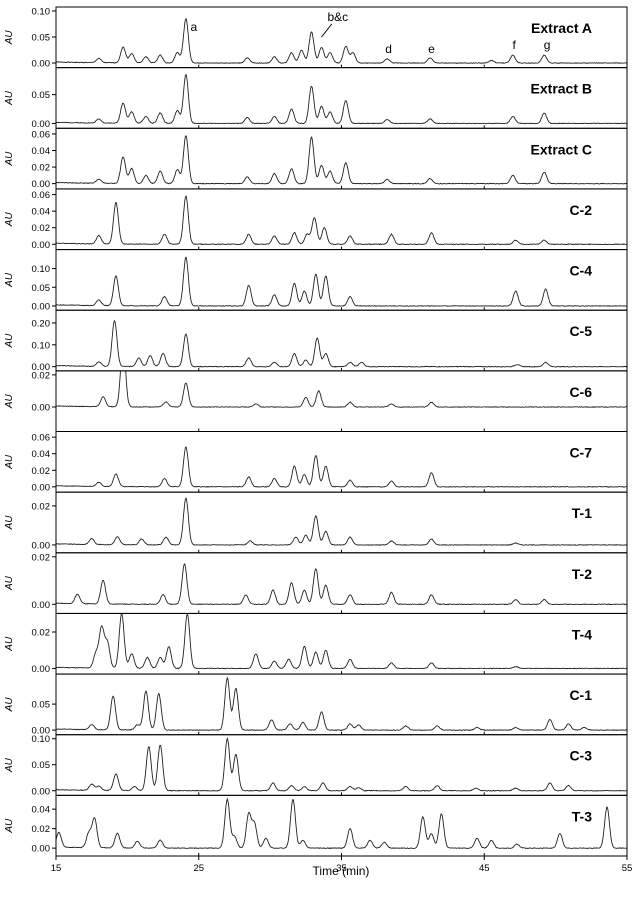  What do you see at coordinates (580, 453) in the screenshot?
I see `panel-label: C-7` at bounding box center [580, 453].